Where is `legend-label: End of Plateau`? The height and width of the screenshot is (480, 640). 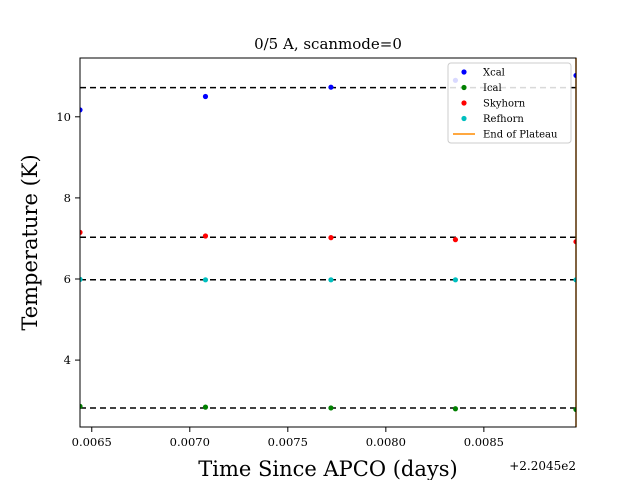
legend-label: End of Plateau is located at coordinates (520, 135).